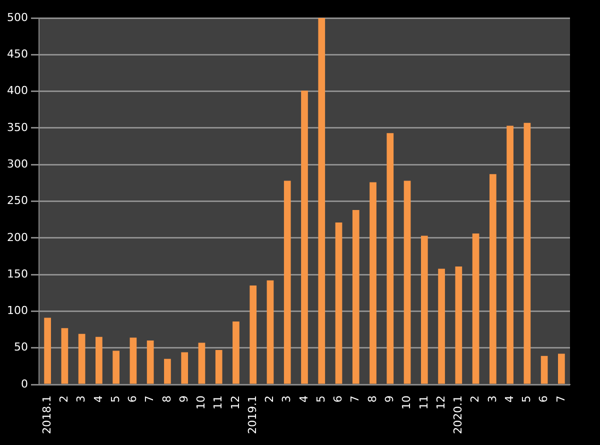  What do you see at coordinates (47, 415) in the screenshot?
I see `x-tick-label: 2018.1` at bounding box center [47, 415].